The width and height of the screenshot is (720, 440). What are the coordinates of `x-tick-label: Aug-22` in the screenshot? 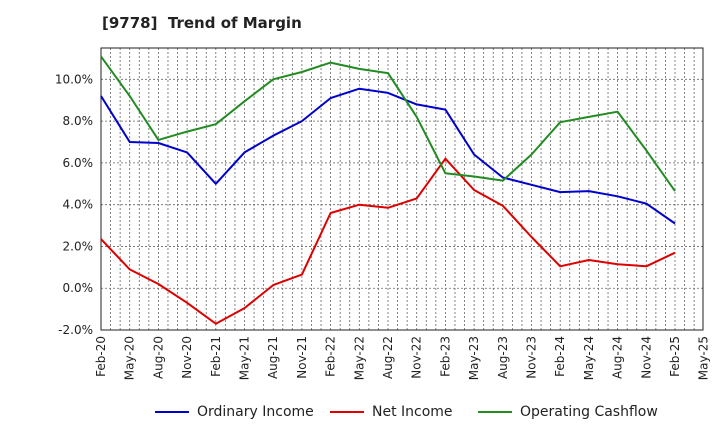 It's located at (388, 357).